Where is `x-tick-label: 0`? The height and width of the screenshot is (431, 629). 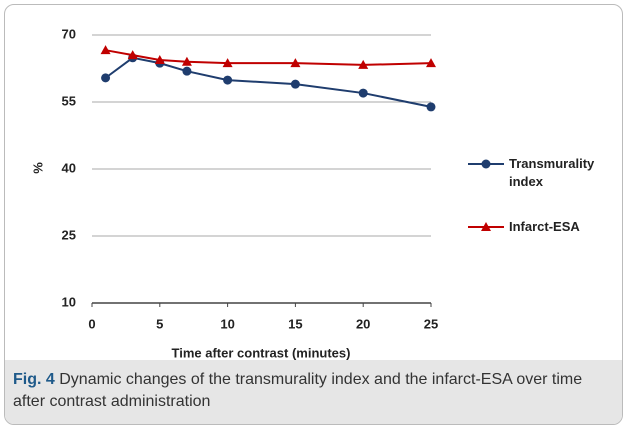 x-tick-label: 0 is located at coordinates (91, 323).